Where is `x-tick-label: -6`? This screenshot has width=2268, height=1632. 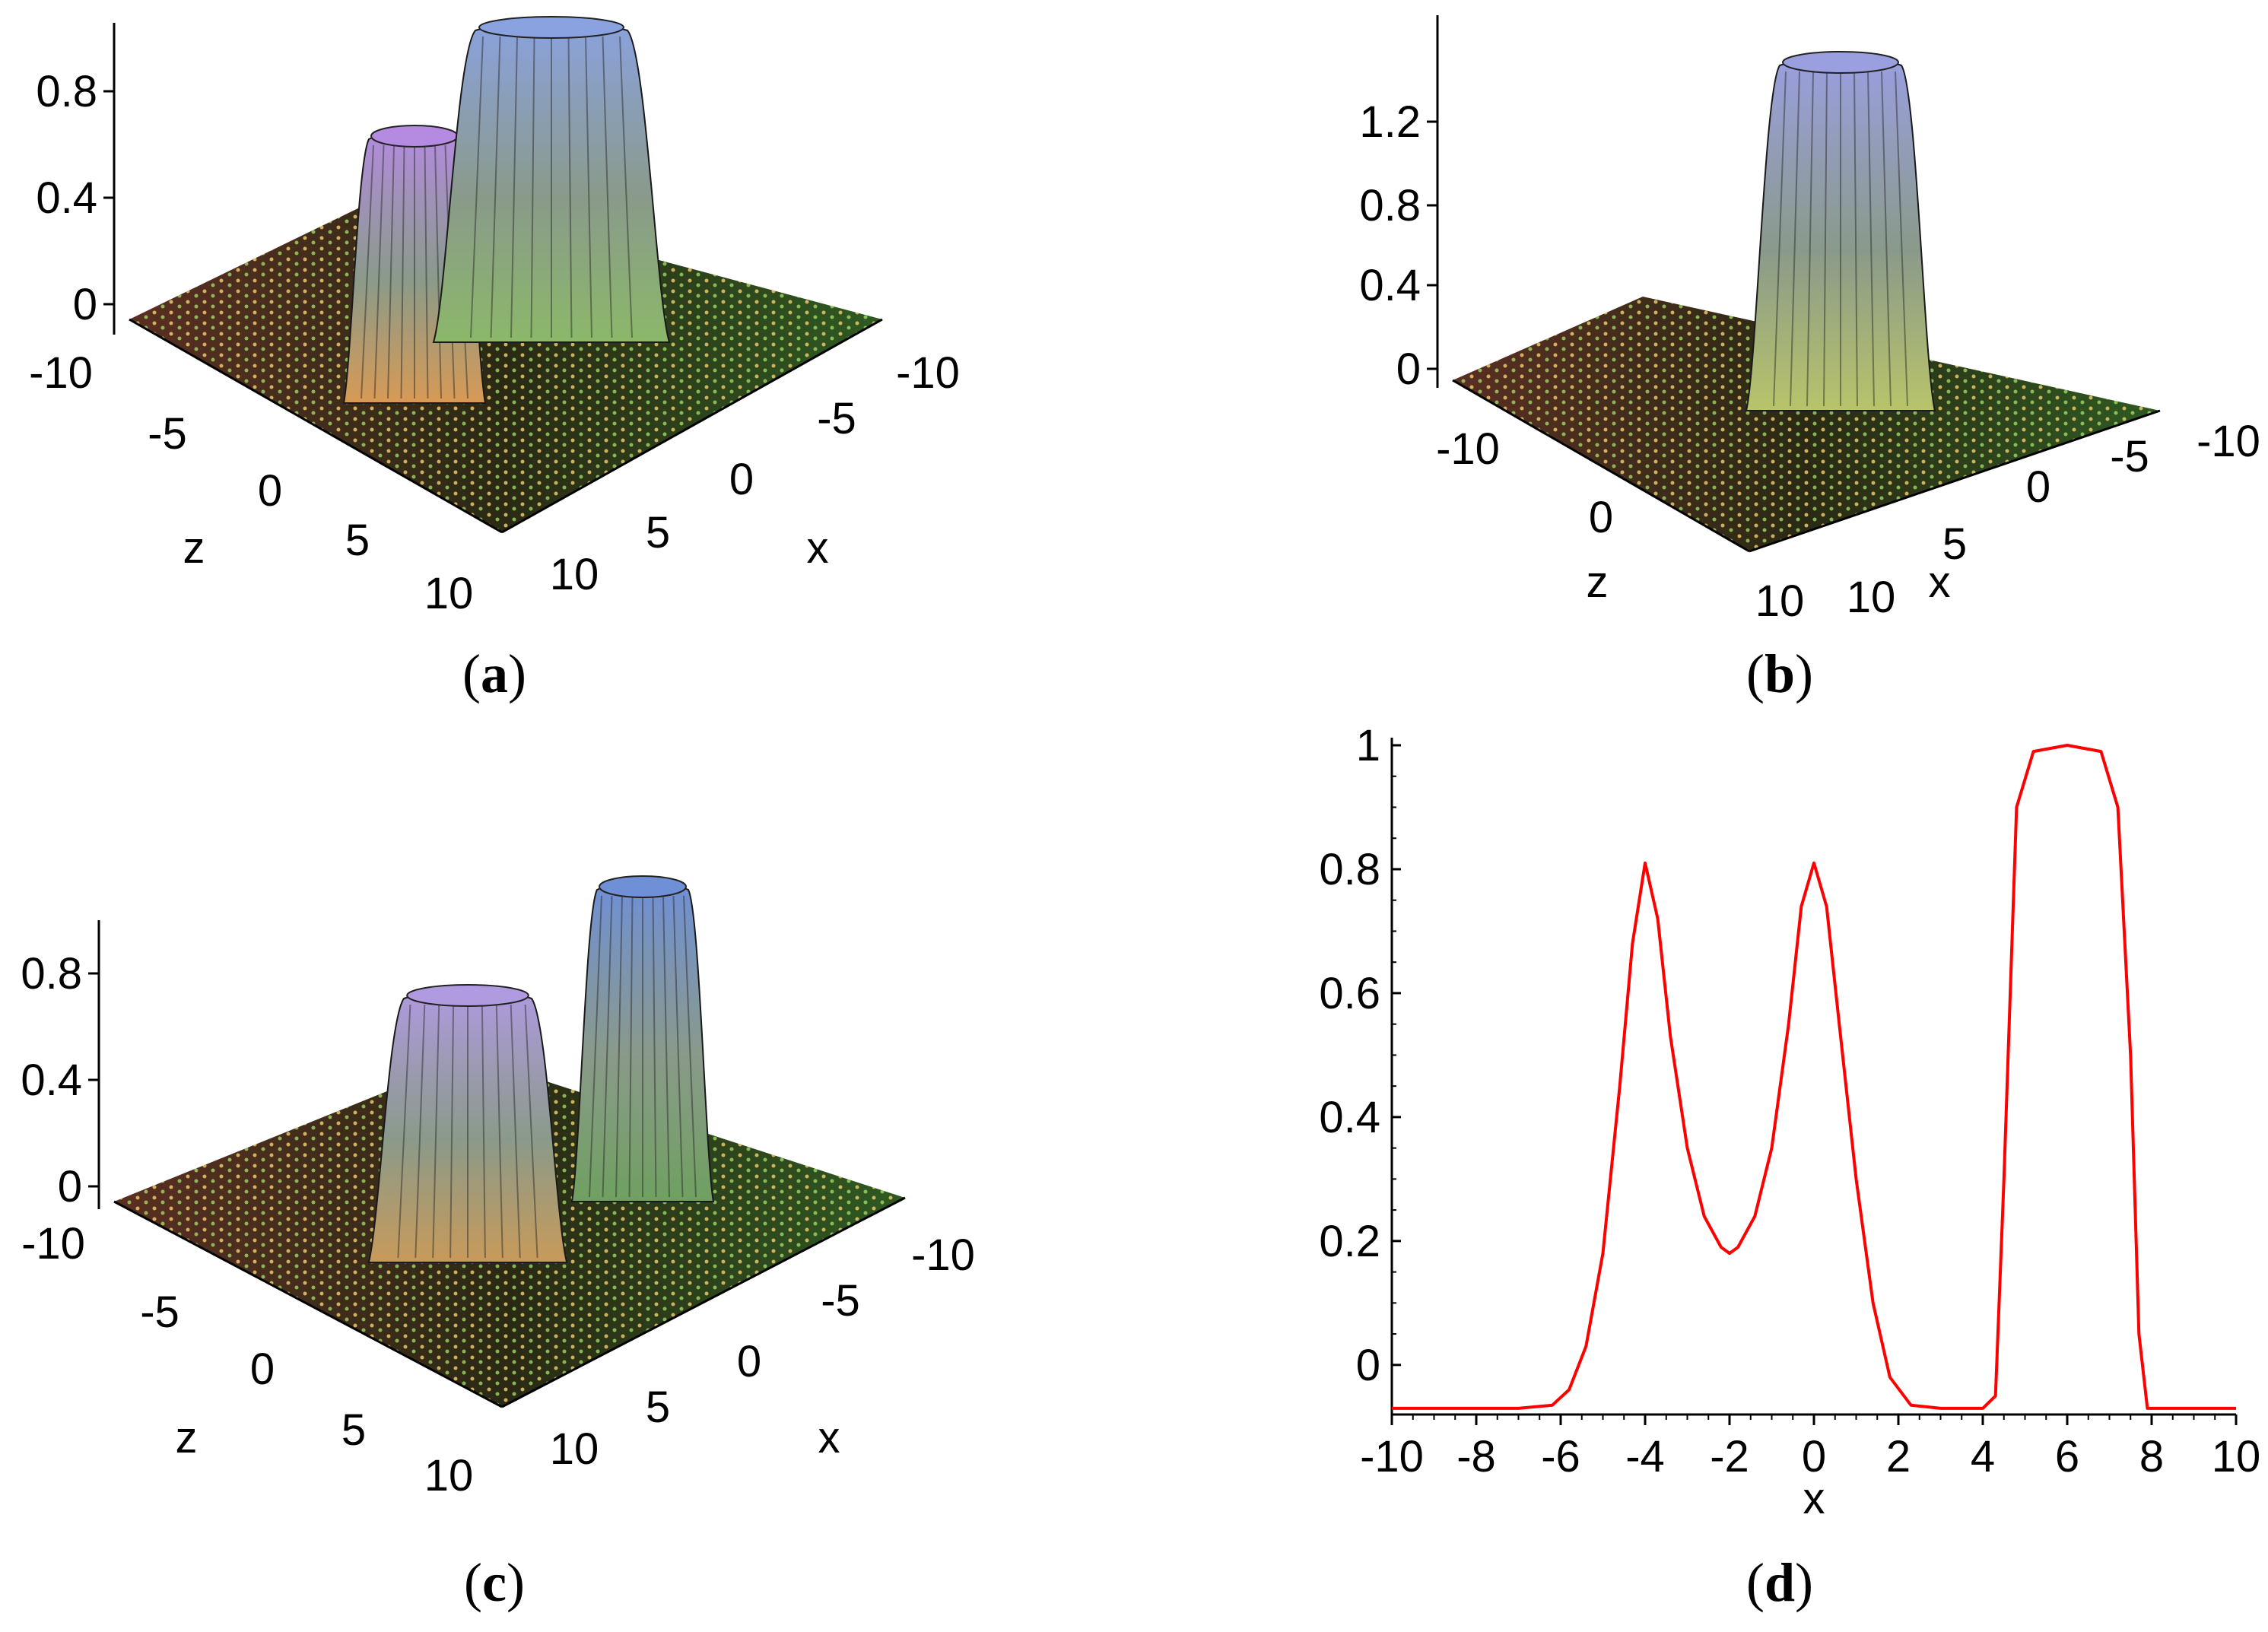
x-tick-label: -6 is located at coordinates (1560, 1456).